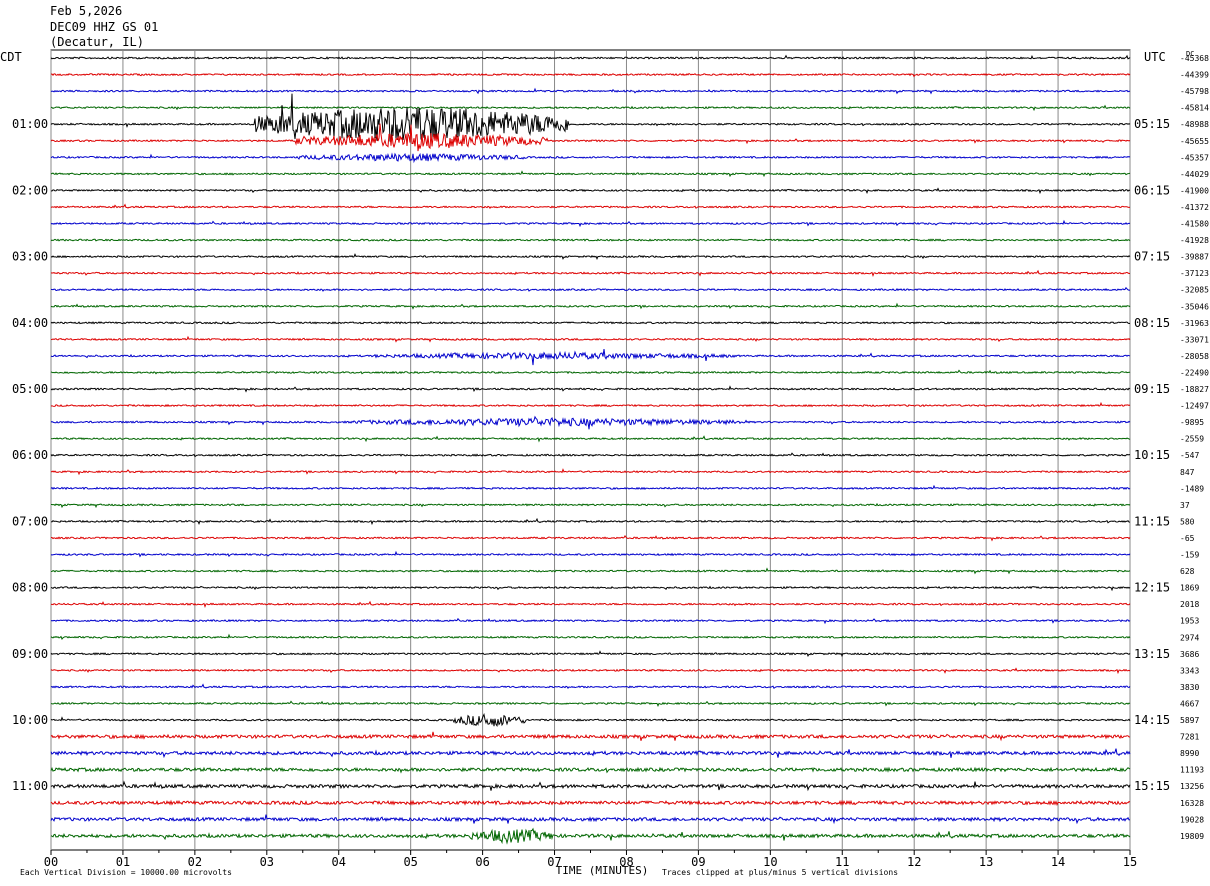  Describe the element at coordinates (1192, 488) in the screenshot. I see `trace-offset-label: -1489` at that location.